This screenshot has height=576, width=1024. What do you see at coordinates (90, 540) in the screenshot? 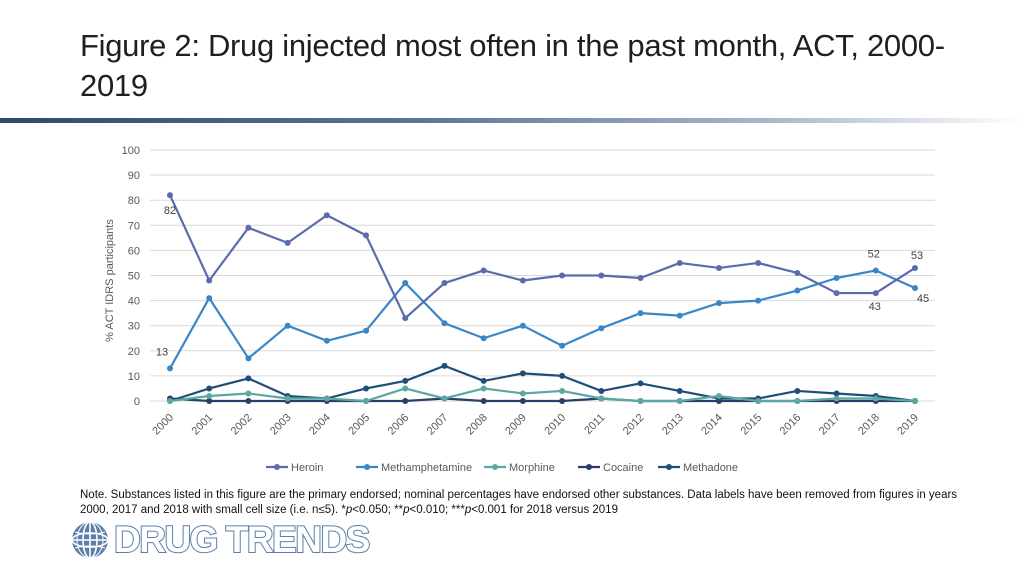
I see `globe-icon` at bounding box center [90, 540].